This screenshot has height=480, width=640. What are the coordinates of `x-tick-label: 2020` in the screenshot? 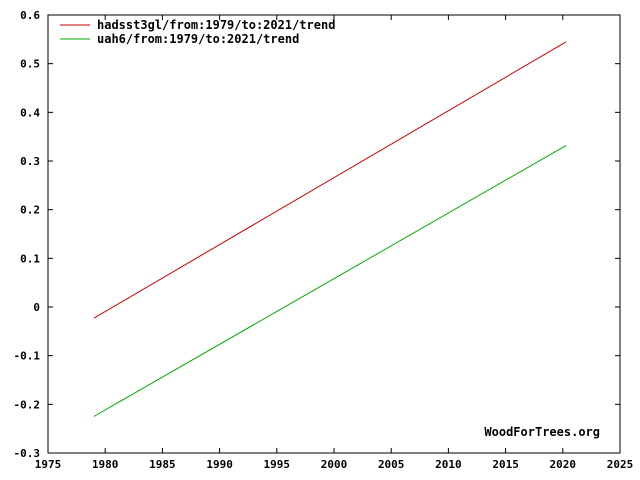 It's located at (563, 464).